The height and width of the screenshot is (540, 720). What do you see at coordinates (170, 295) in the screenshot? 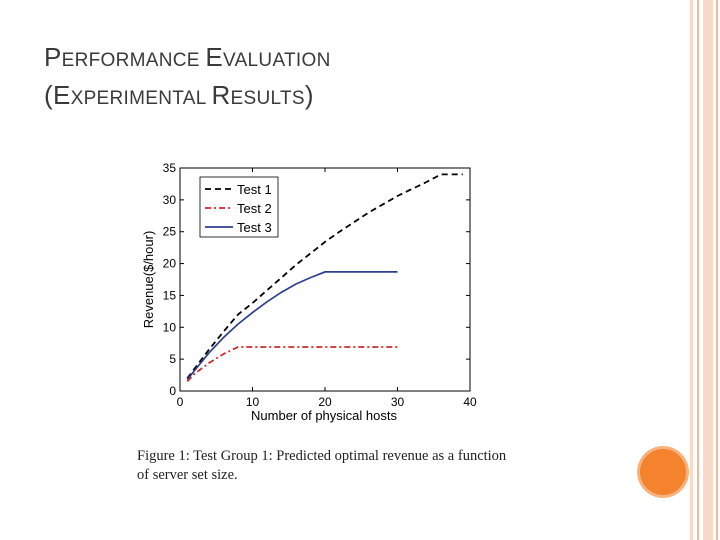
I see `y-tick-label: 15` at bounding box center [170, 295].